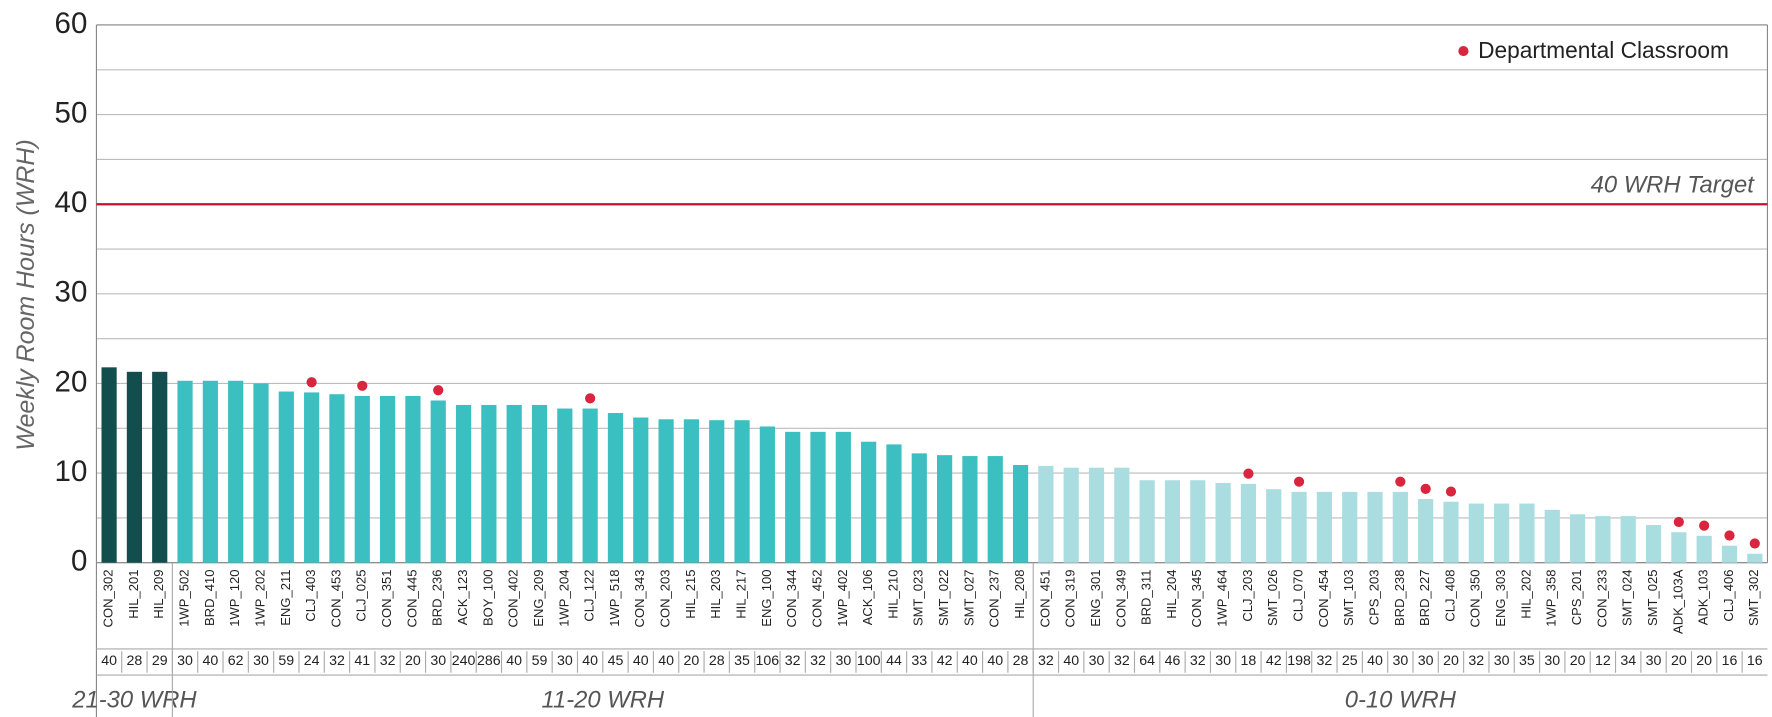 The image size is (1772, 717). Describe the element at coordinates (1527, 661) in the screenshot. I see `seat-count: 35` at that location.